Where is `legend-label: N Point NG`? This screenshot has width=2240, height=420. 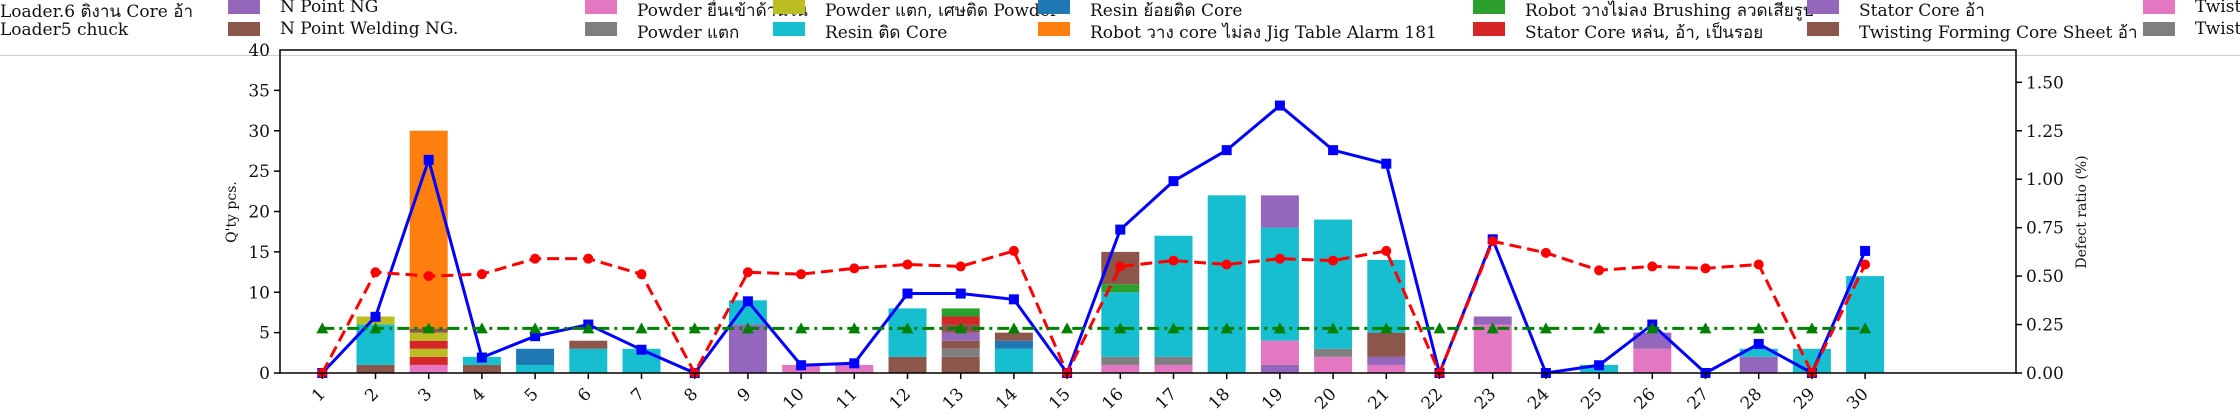
legend-label: N Point NG is located at coordinates (329, 8).